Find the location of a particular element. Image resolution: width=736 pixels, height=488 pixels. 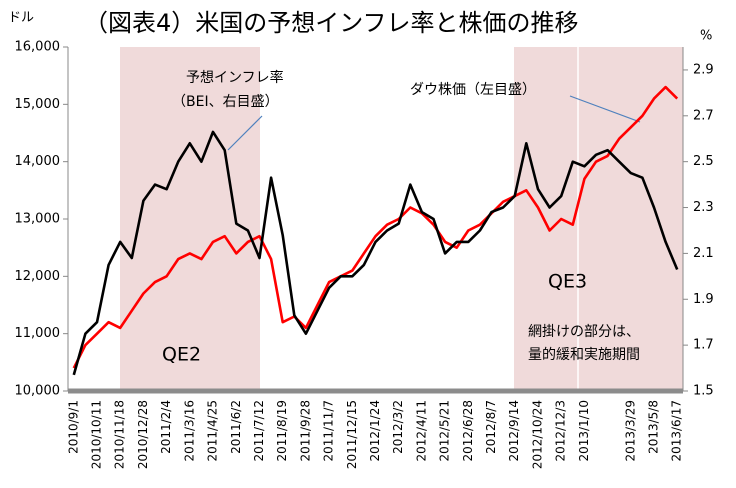

x-tick-label: 2011/2/4 is located at coordinates (166, 427).